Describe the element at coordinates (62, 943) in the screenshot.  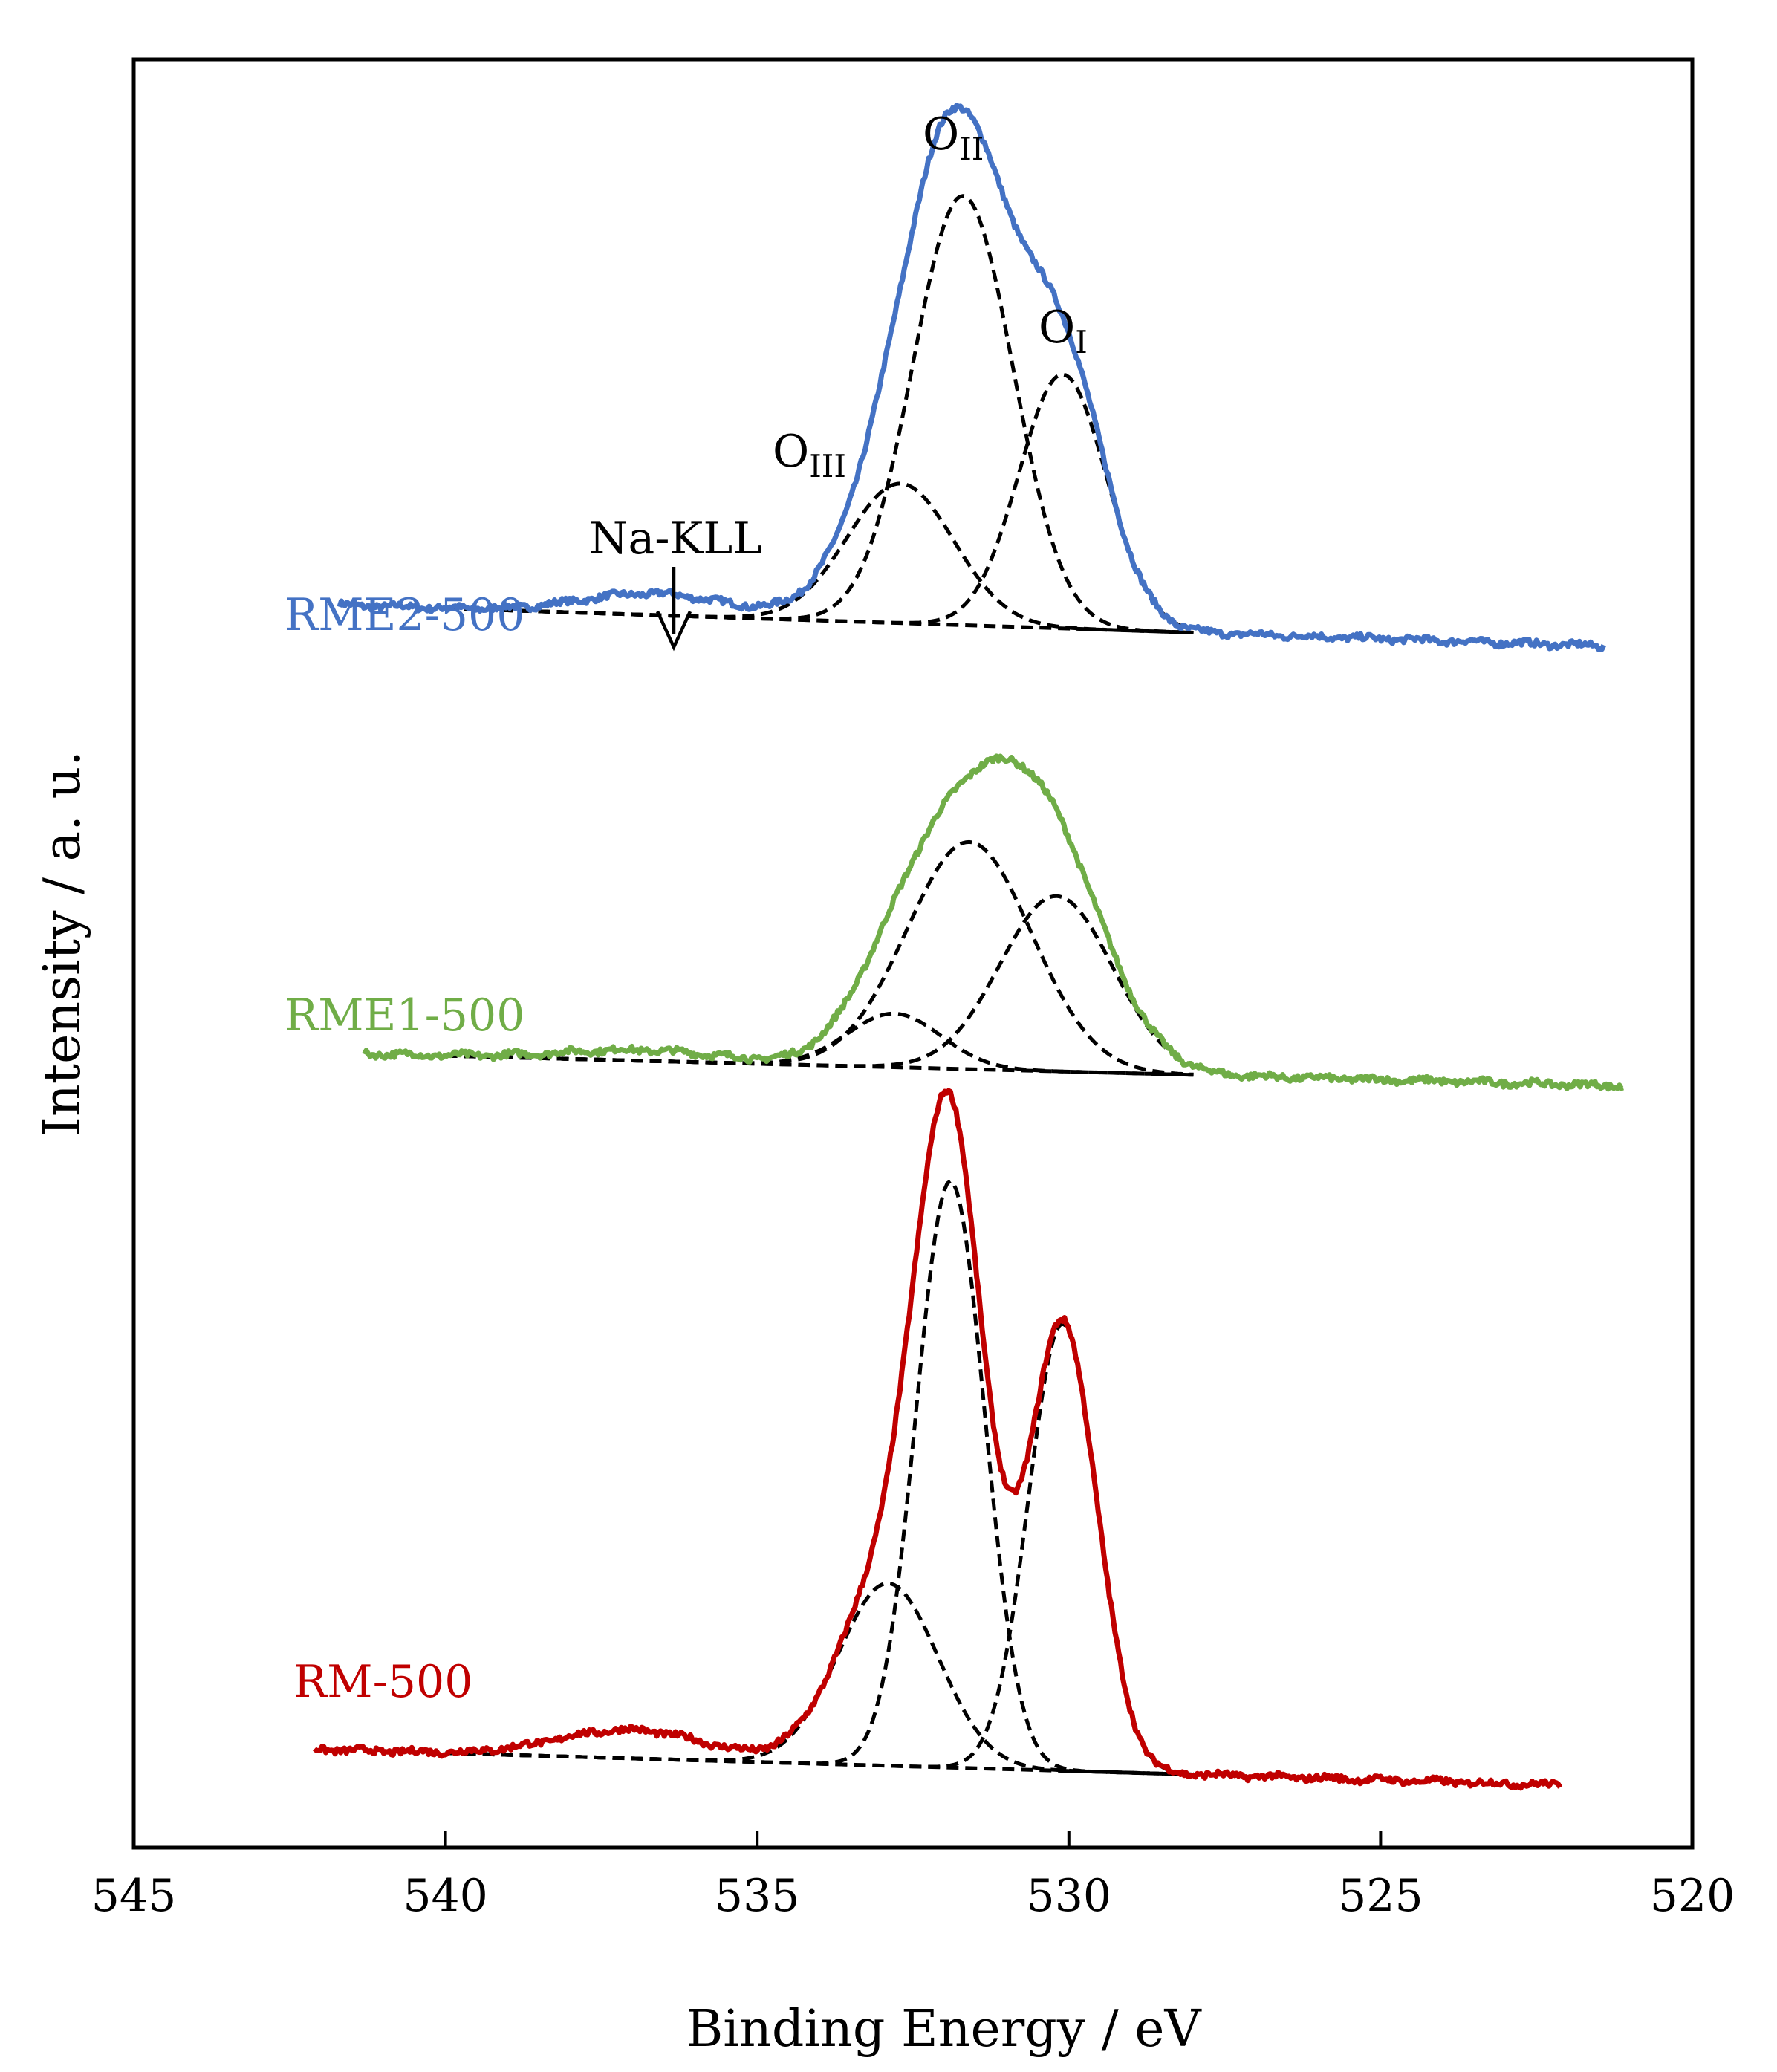
I see `y-axis-title: Intensity / a. u.` at that location.